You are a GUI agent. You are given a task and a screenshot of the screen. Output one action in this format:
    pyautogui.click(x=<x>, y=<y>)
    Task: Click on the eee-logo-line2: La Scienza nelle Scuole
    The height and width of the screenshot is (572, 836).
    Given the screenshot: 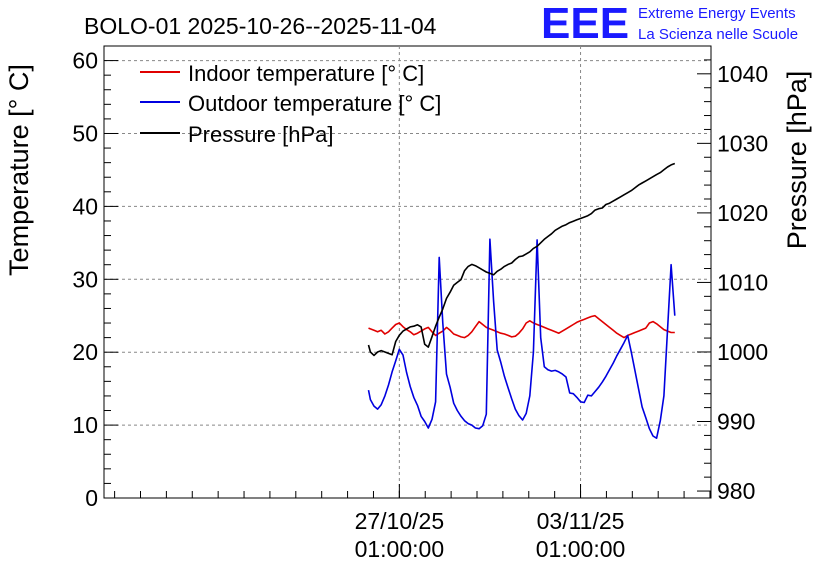 What is the action you would take?
    pyautogui.click(x=718, y=34)
    